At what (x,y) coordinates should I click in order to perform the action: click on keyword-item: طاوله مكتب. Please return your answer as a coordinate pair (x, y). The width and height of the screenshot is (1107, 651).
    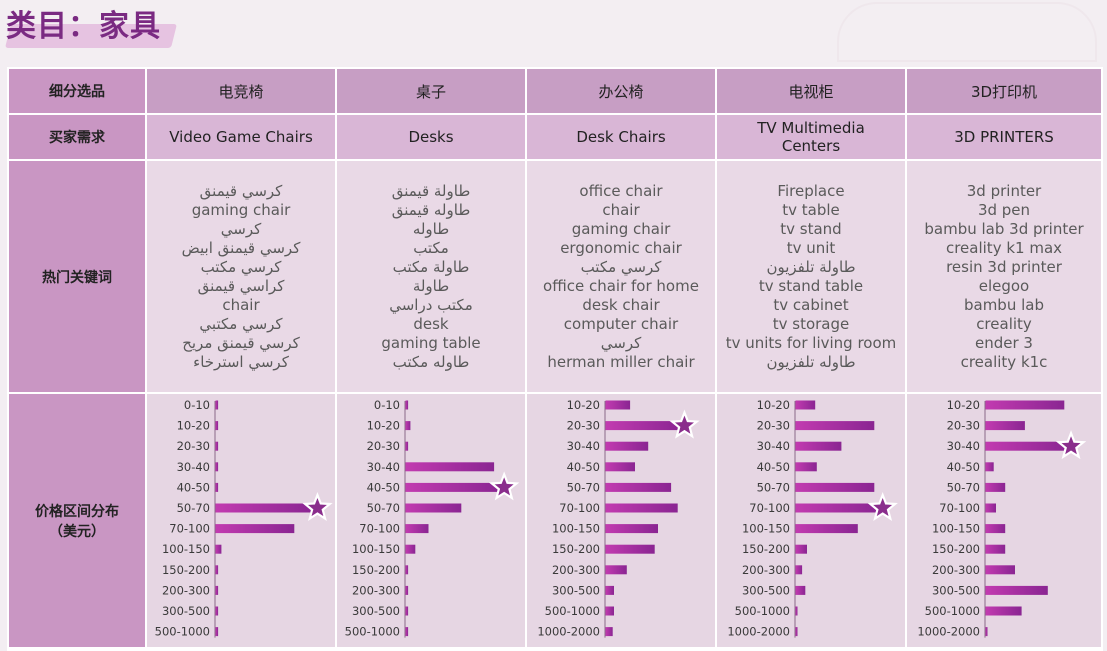
    Looking at the image, I should click on (431, 361).